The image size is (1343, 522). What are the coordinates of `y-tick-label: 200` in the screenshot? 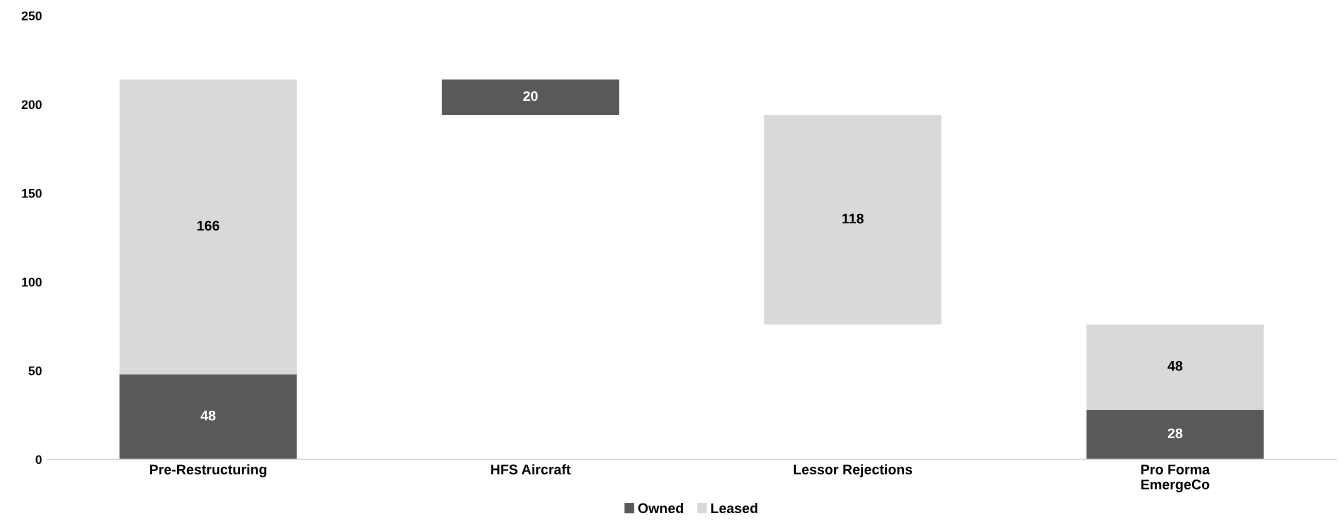 It's located at (31, 105).